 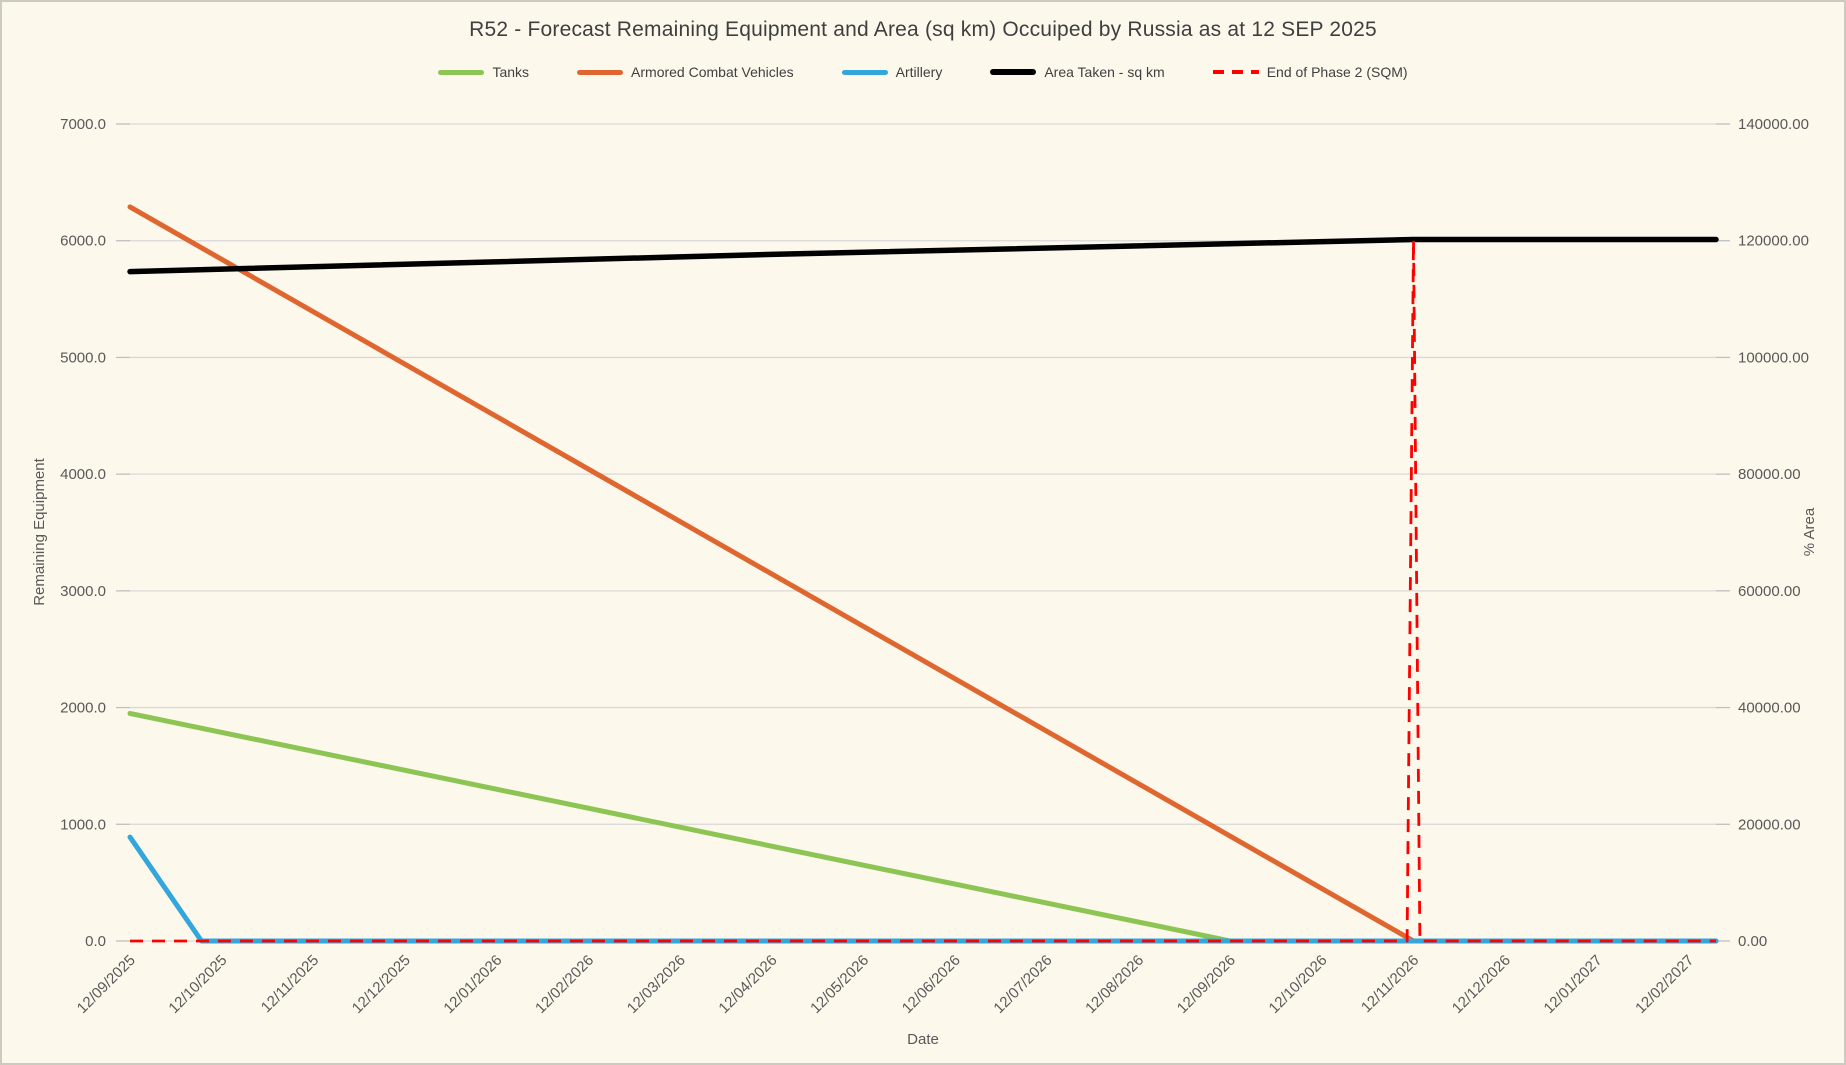 I want to click on x-axis-tick-label: 12/02/2027, so click(x=1664, y=984).